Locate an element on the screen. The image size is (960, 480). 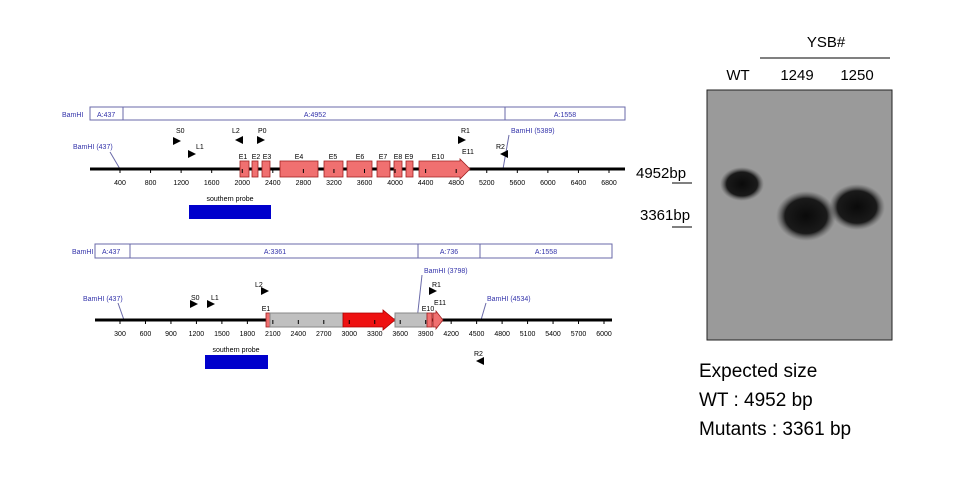
exon-label: E6 is located at coordinates (360, 157).